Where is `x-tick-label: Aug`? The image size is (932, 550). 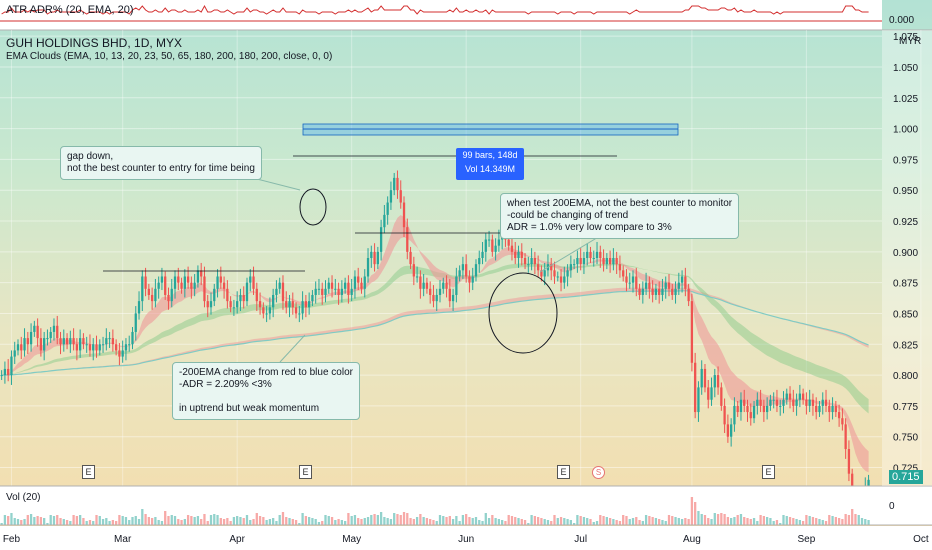 x-tick-label: Aug is located at coordinates (692, 539).